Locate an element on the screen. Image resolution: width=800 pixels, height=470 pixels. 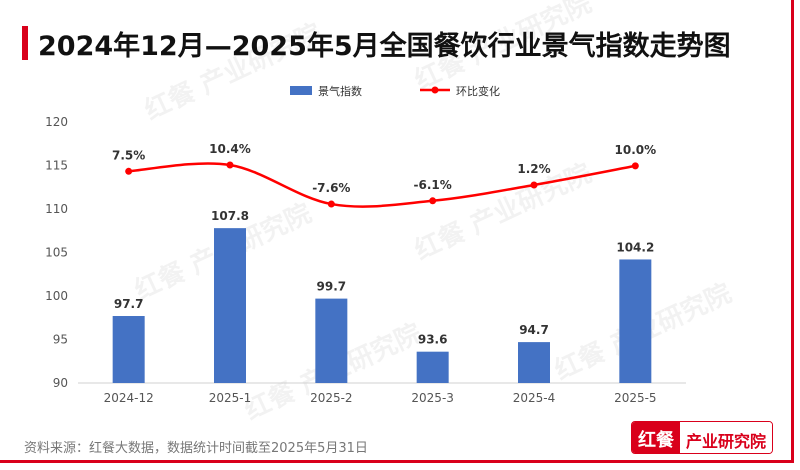
x-tick-label: 2024-12 is located at coordinates (129, 398).